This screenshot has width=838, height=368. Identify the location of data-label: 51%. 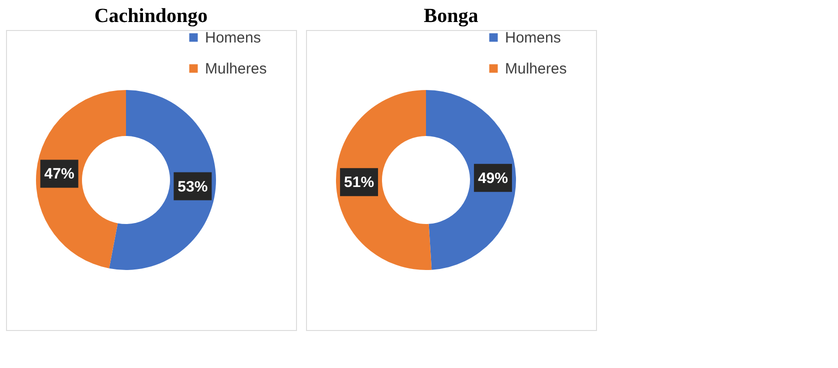
(359, 183).